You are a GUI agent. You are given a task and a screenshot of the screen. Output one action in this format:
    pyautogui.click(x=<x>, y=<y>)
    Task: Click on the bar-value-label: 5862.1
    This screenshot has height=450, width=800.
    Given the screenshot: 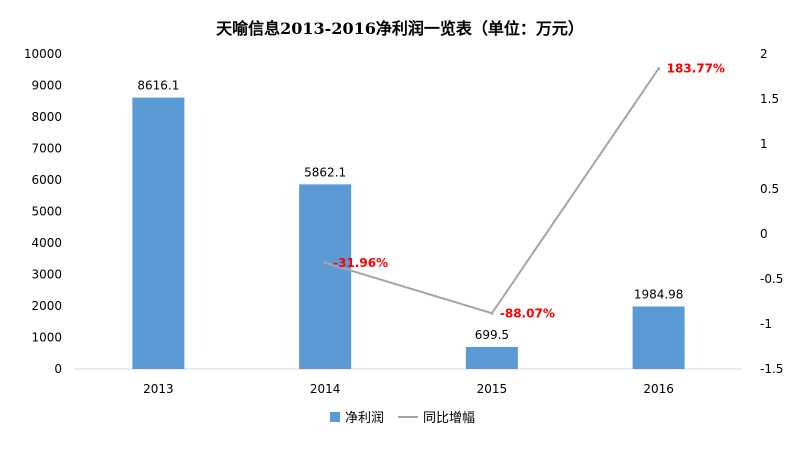 What is the action you would take?
    pyautogui.click(x=325, y=172)
    